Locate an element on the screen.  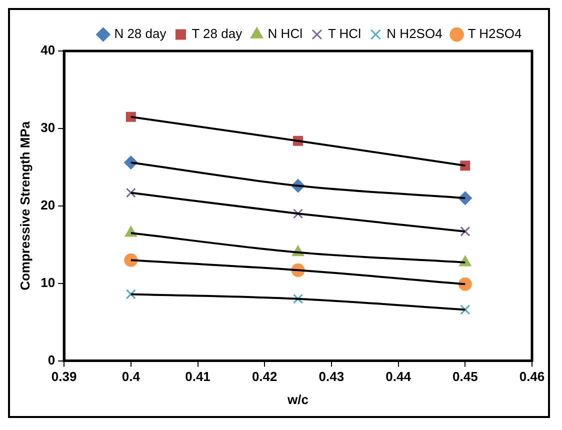
legend-label: T 28 day is located at coordinates (217, 34).